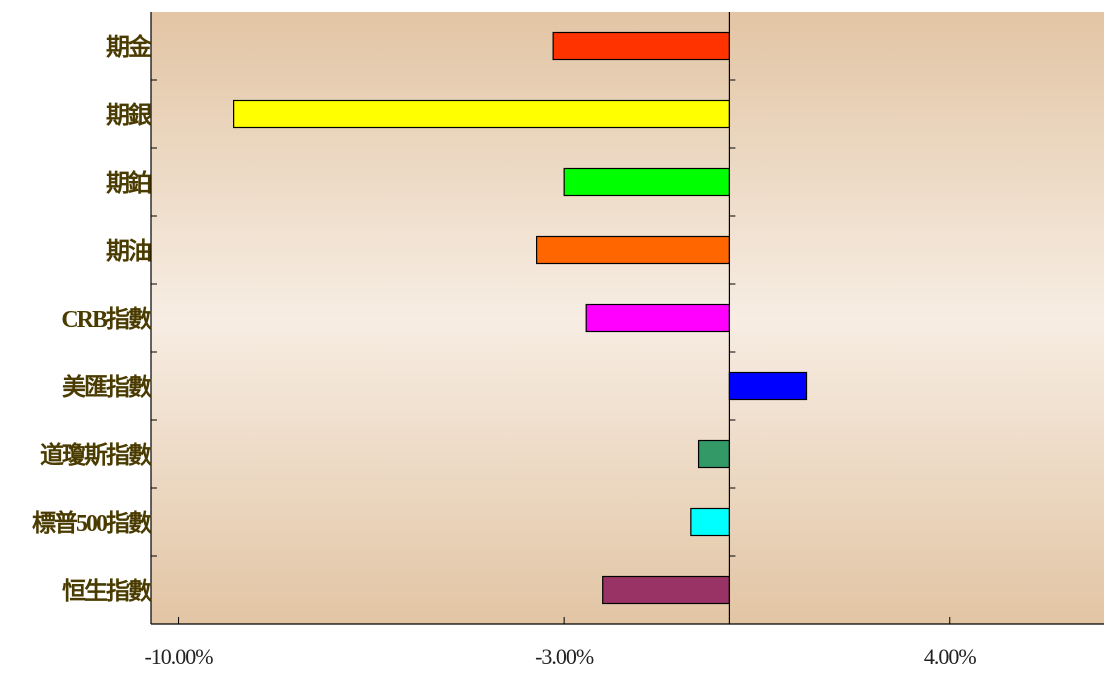  Describe the element at coordinates (129, 115) in the screenshot. I see `category-label: 期銀` at that location.